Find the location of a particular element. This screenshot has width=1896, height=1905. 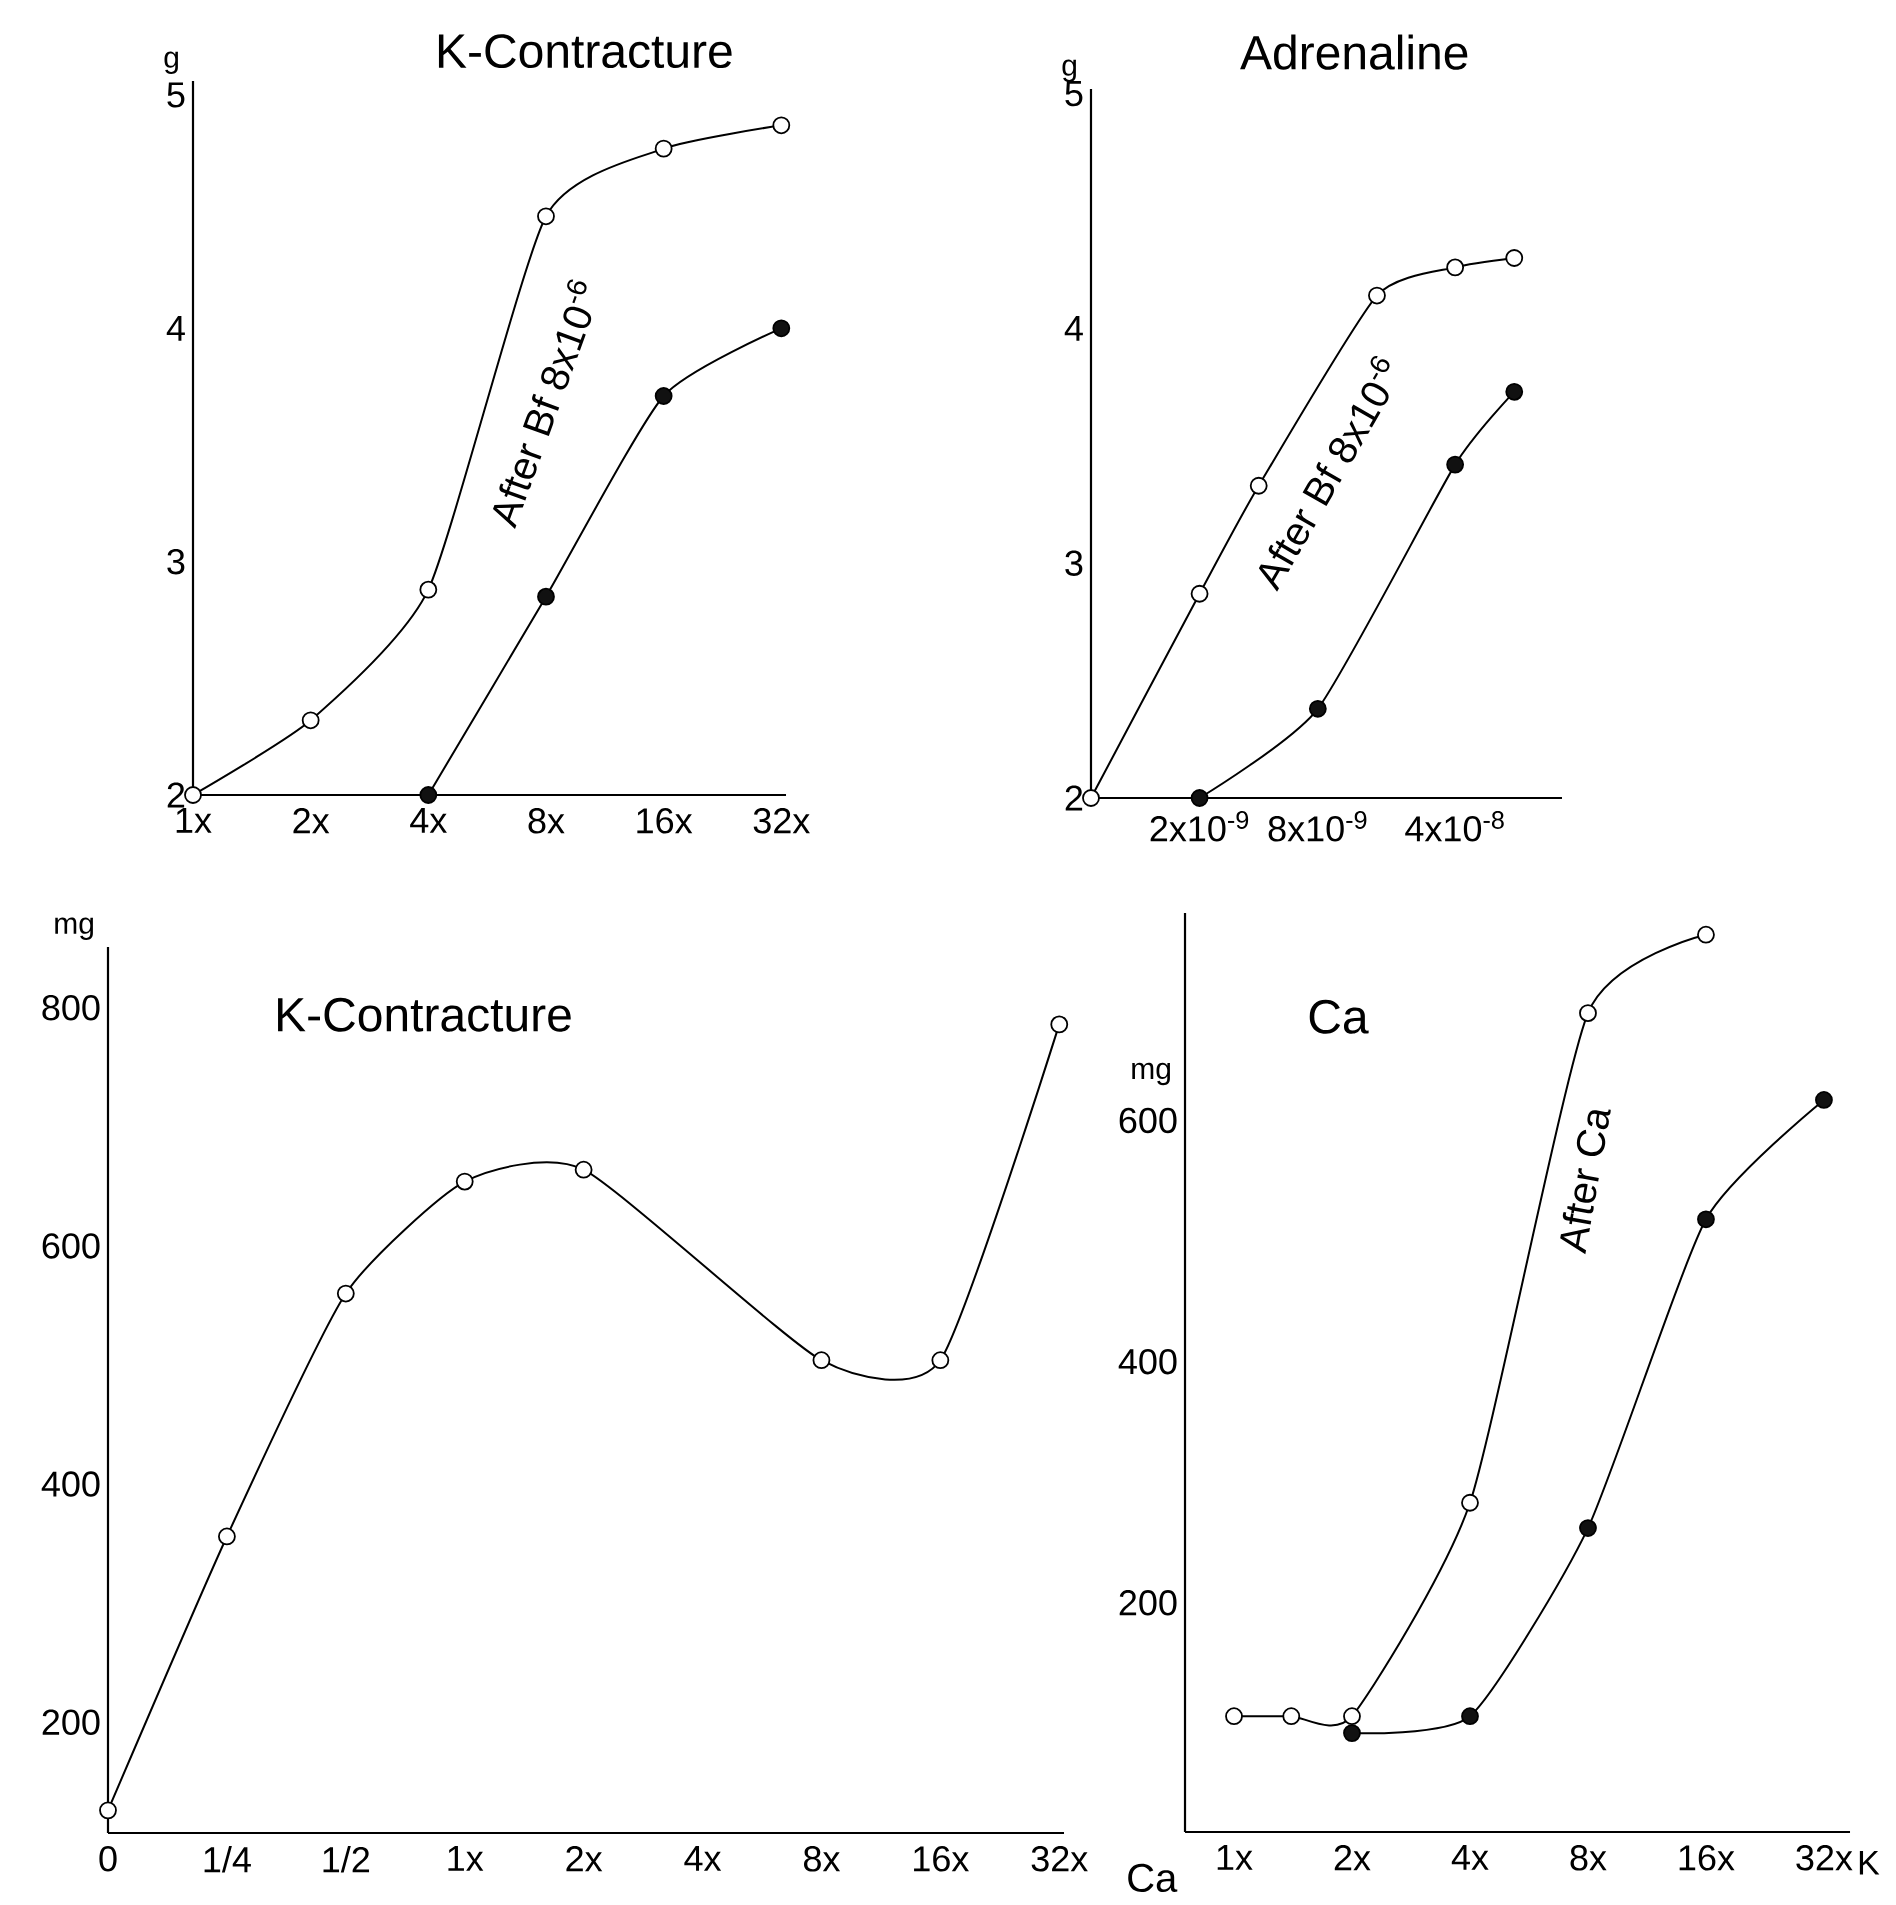

x-tick-label: 1/4 is located at coordinates (227, 1859).